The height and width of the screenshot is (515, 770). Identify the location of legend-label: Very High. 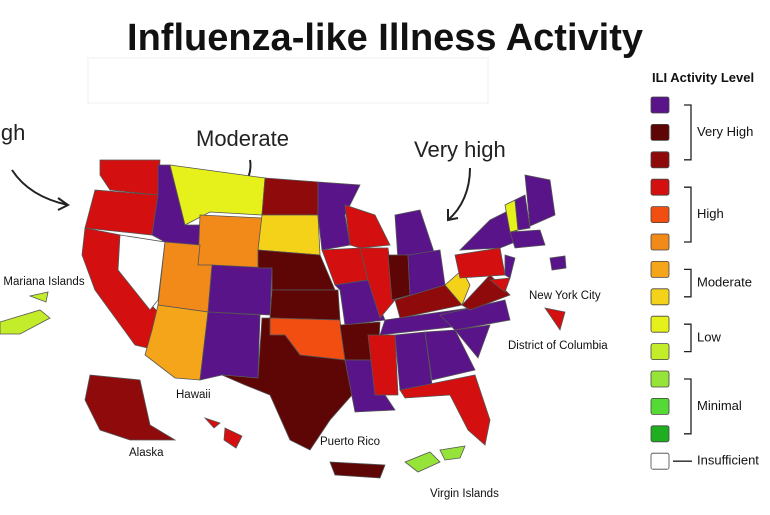
(725, 131).